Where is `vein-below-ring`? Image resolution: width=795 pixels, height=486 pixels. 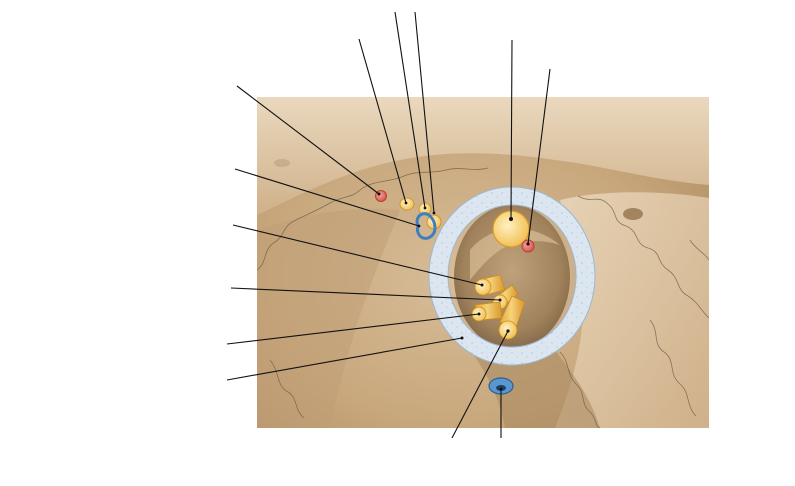
vein-below-ring is located at coordinates (501, 386).